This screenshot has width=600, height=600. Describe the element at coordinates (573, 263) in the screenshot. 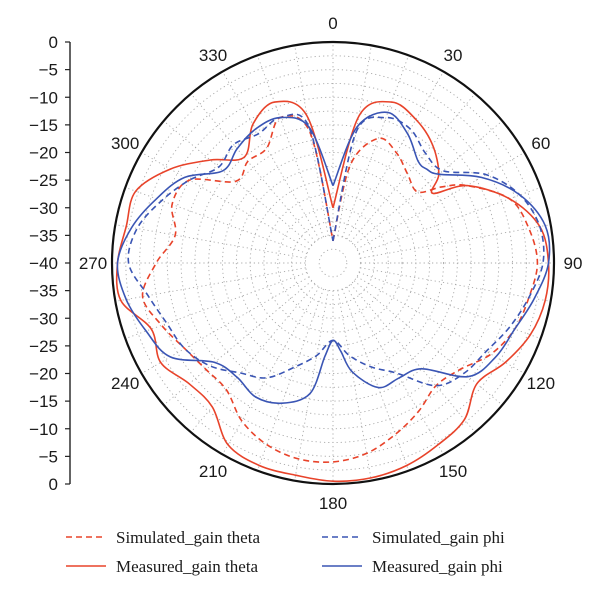

I see `angle-label: 90` at that location.